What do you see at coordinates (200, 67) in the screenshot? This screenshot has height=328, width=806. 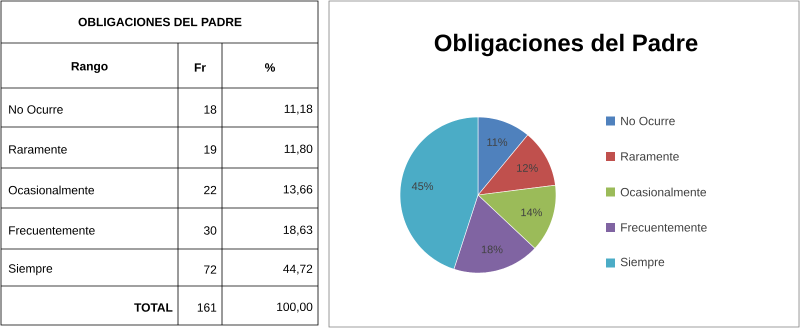 I see `text: Fr` at bounding box center [200, 67].